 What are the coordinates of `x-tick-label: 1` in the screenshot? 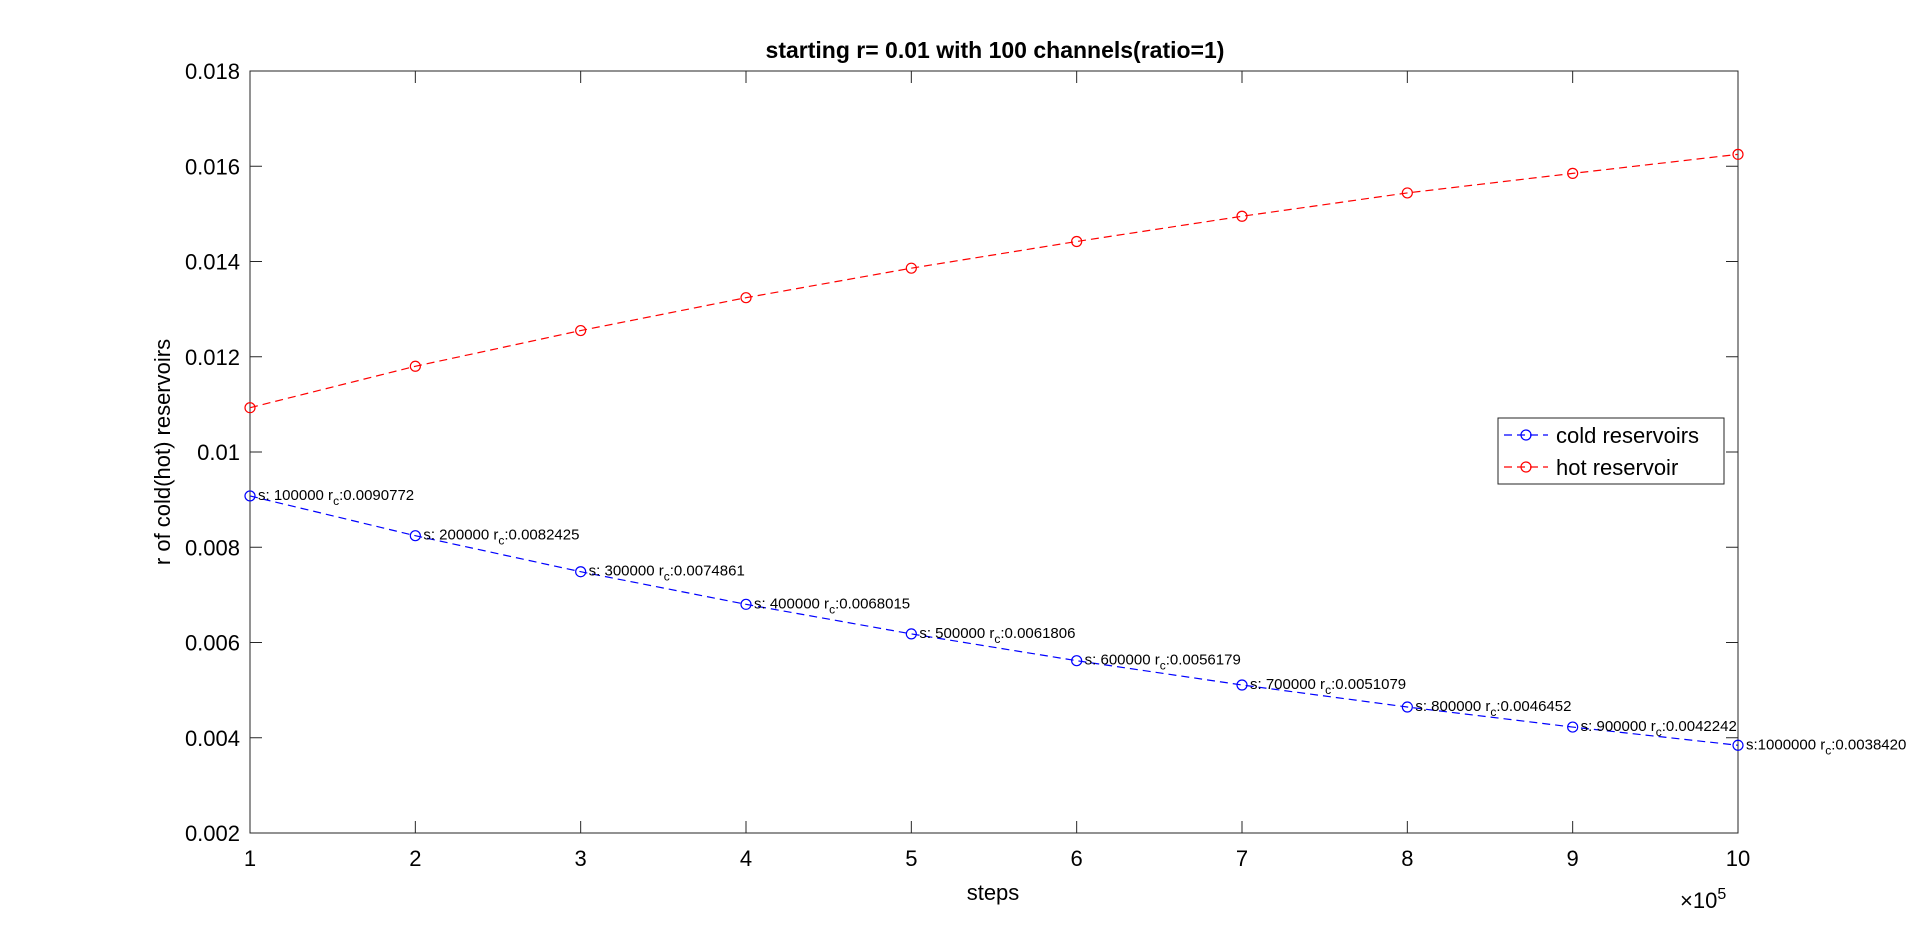 It's located at (250, 858).